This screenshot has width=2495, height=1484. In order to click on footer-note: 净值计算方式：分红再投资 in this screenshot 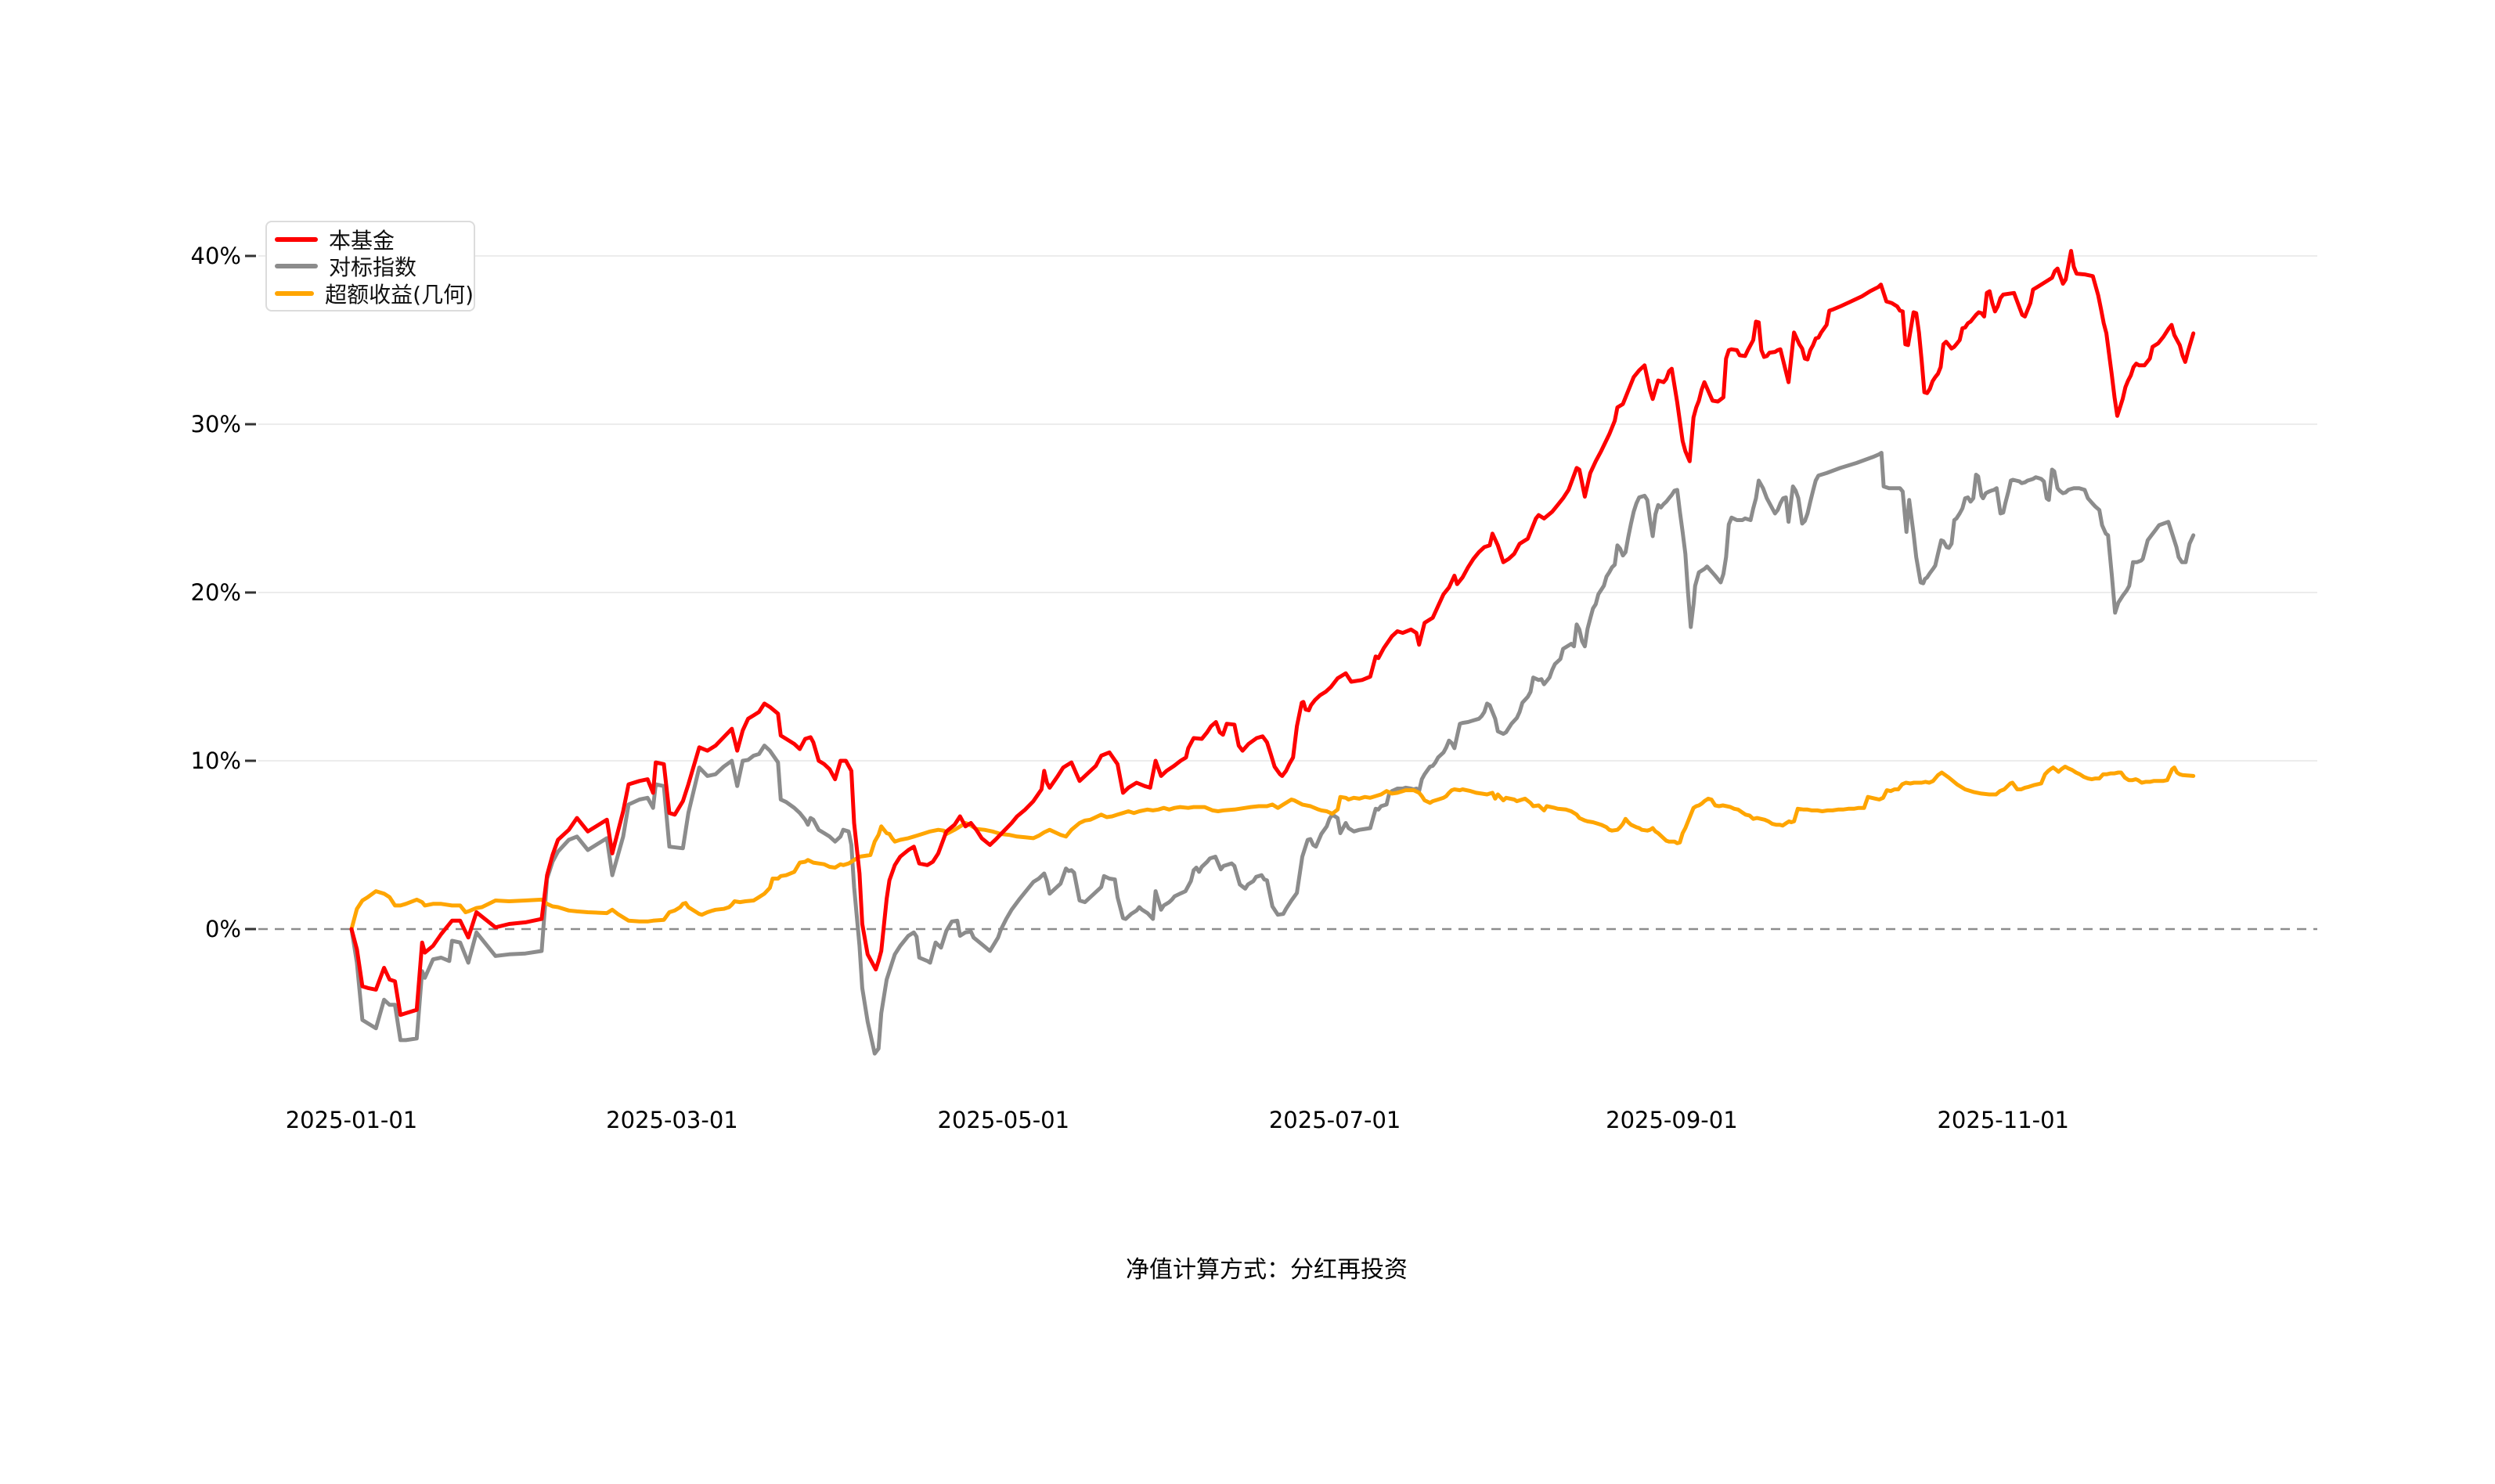, I will do `click(1267, 1270)`.